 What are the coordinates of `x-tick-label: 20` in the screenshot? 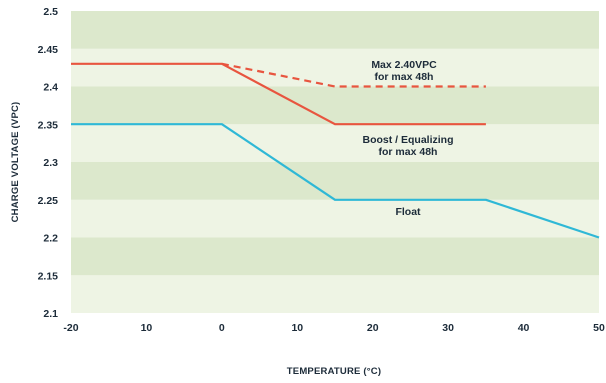 It's located at (373, 328).